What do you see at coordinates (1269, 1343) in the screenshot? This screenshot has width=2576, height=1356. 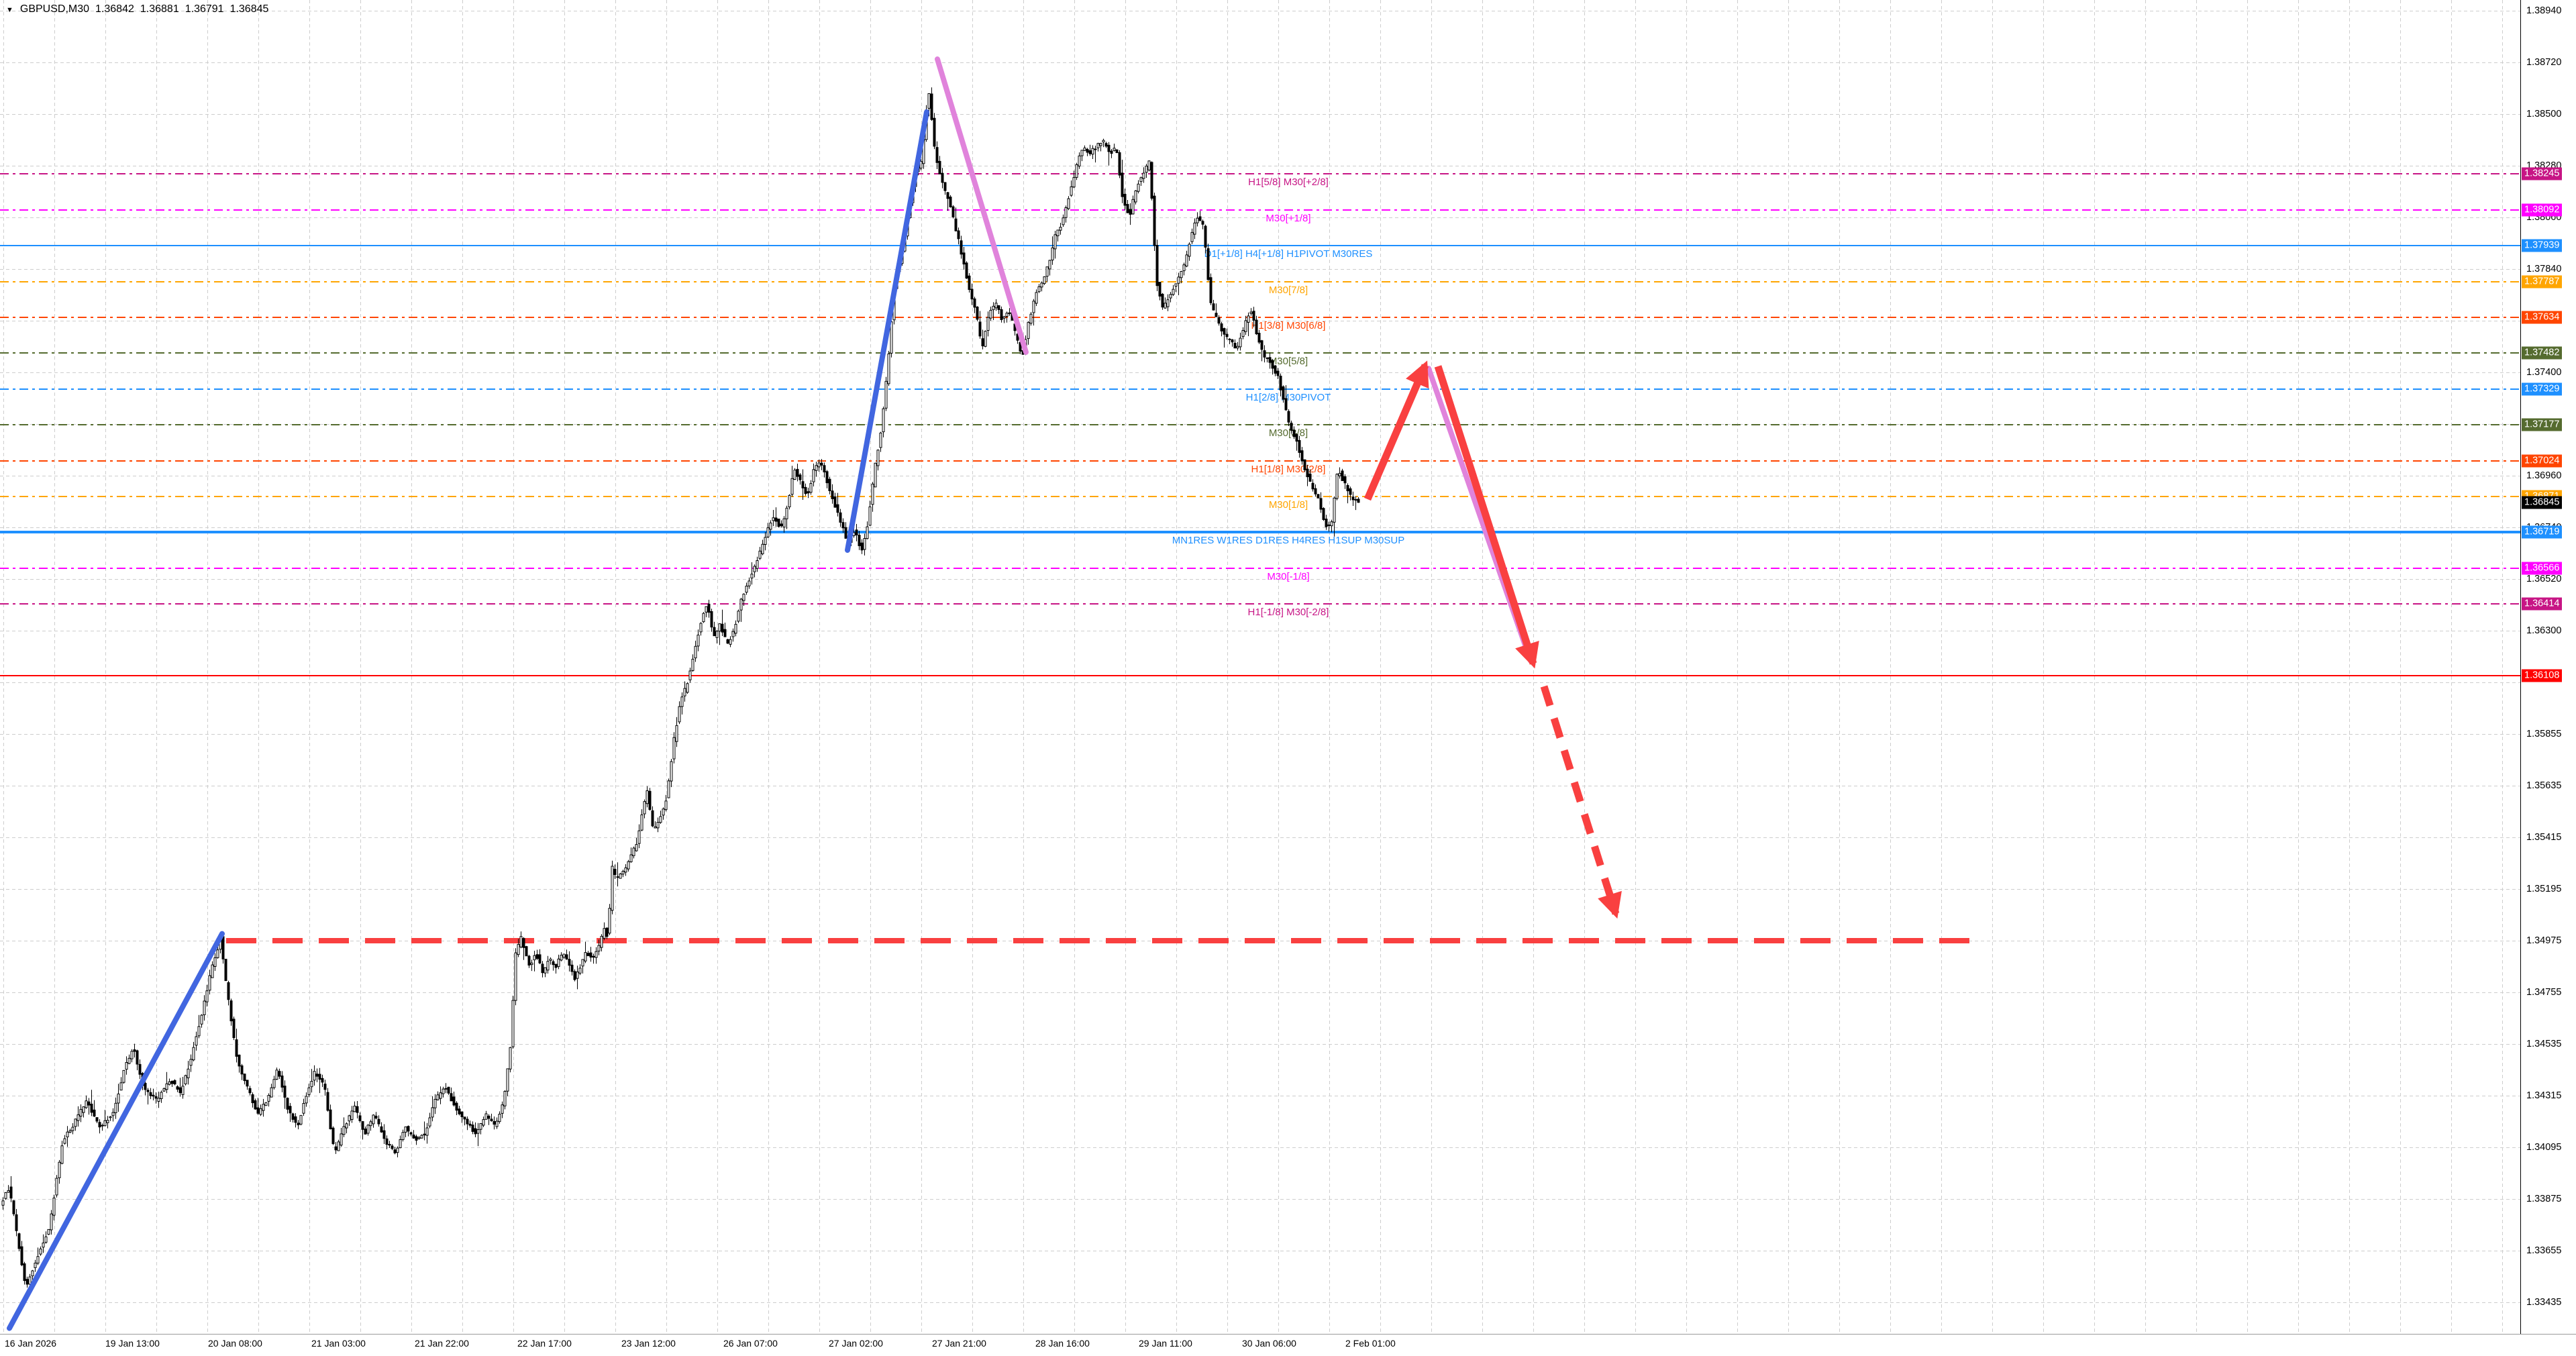 I see `time-axis-label: 30 Jan 06:00` at bounding box center [1269, 1343].